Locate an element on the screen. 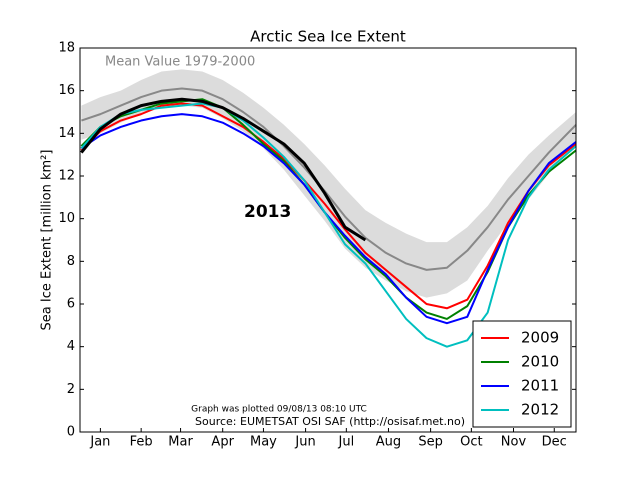 The width and height of the screenshot is (640, 480). mean-annotation: Mean Value 1979-2000 is located at coordinates (180, 62).